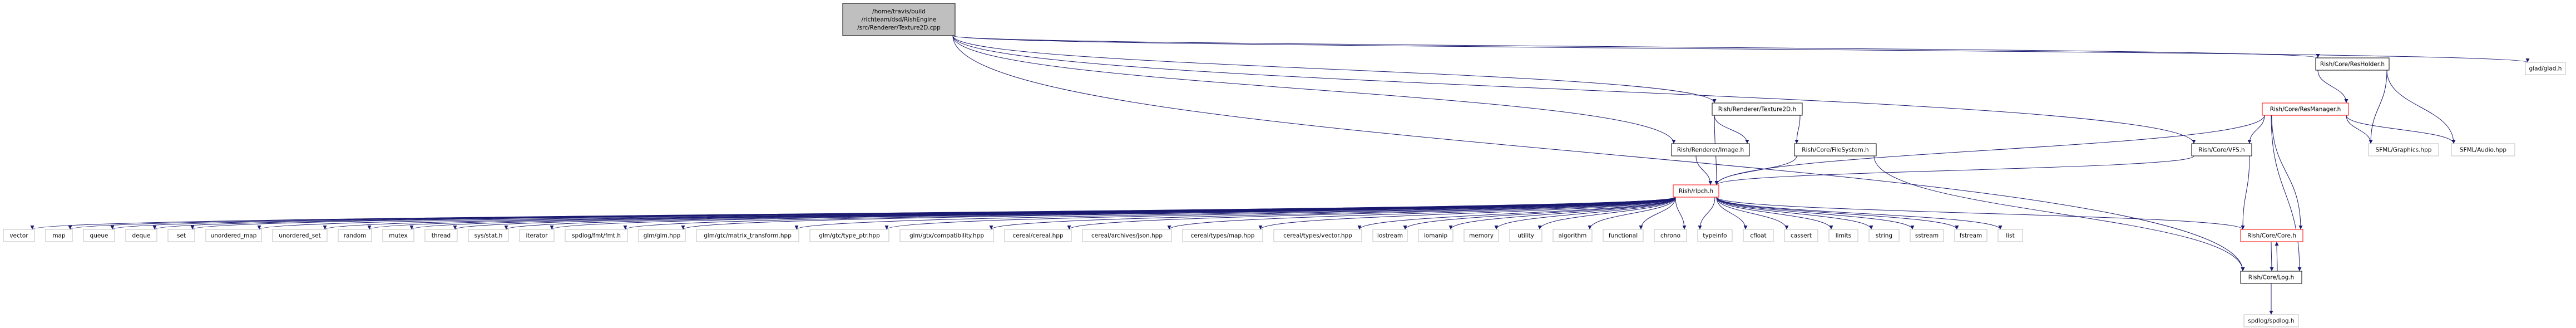 This screenshot has height=328, width=2576. I want to click on node-unordered-set: unordered_set, so click(300, 235).